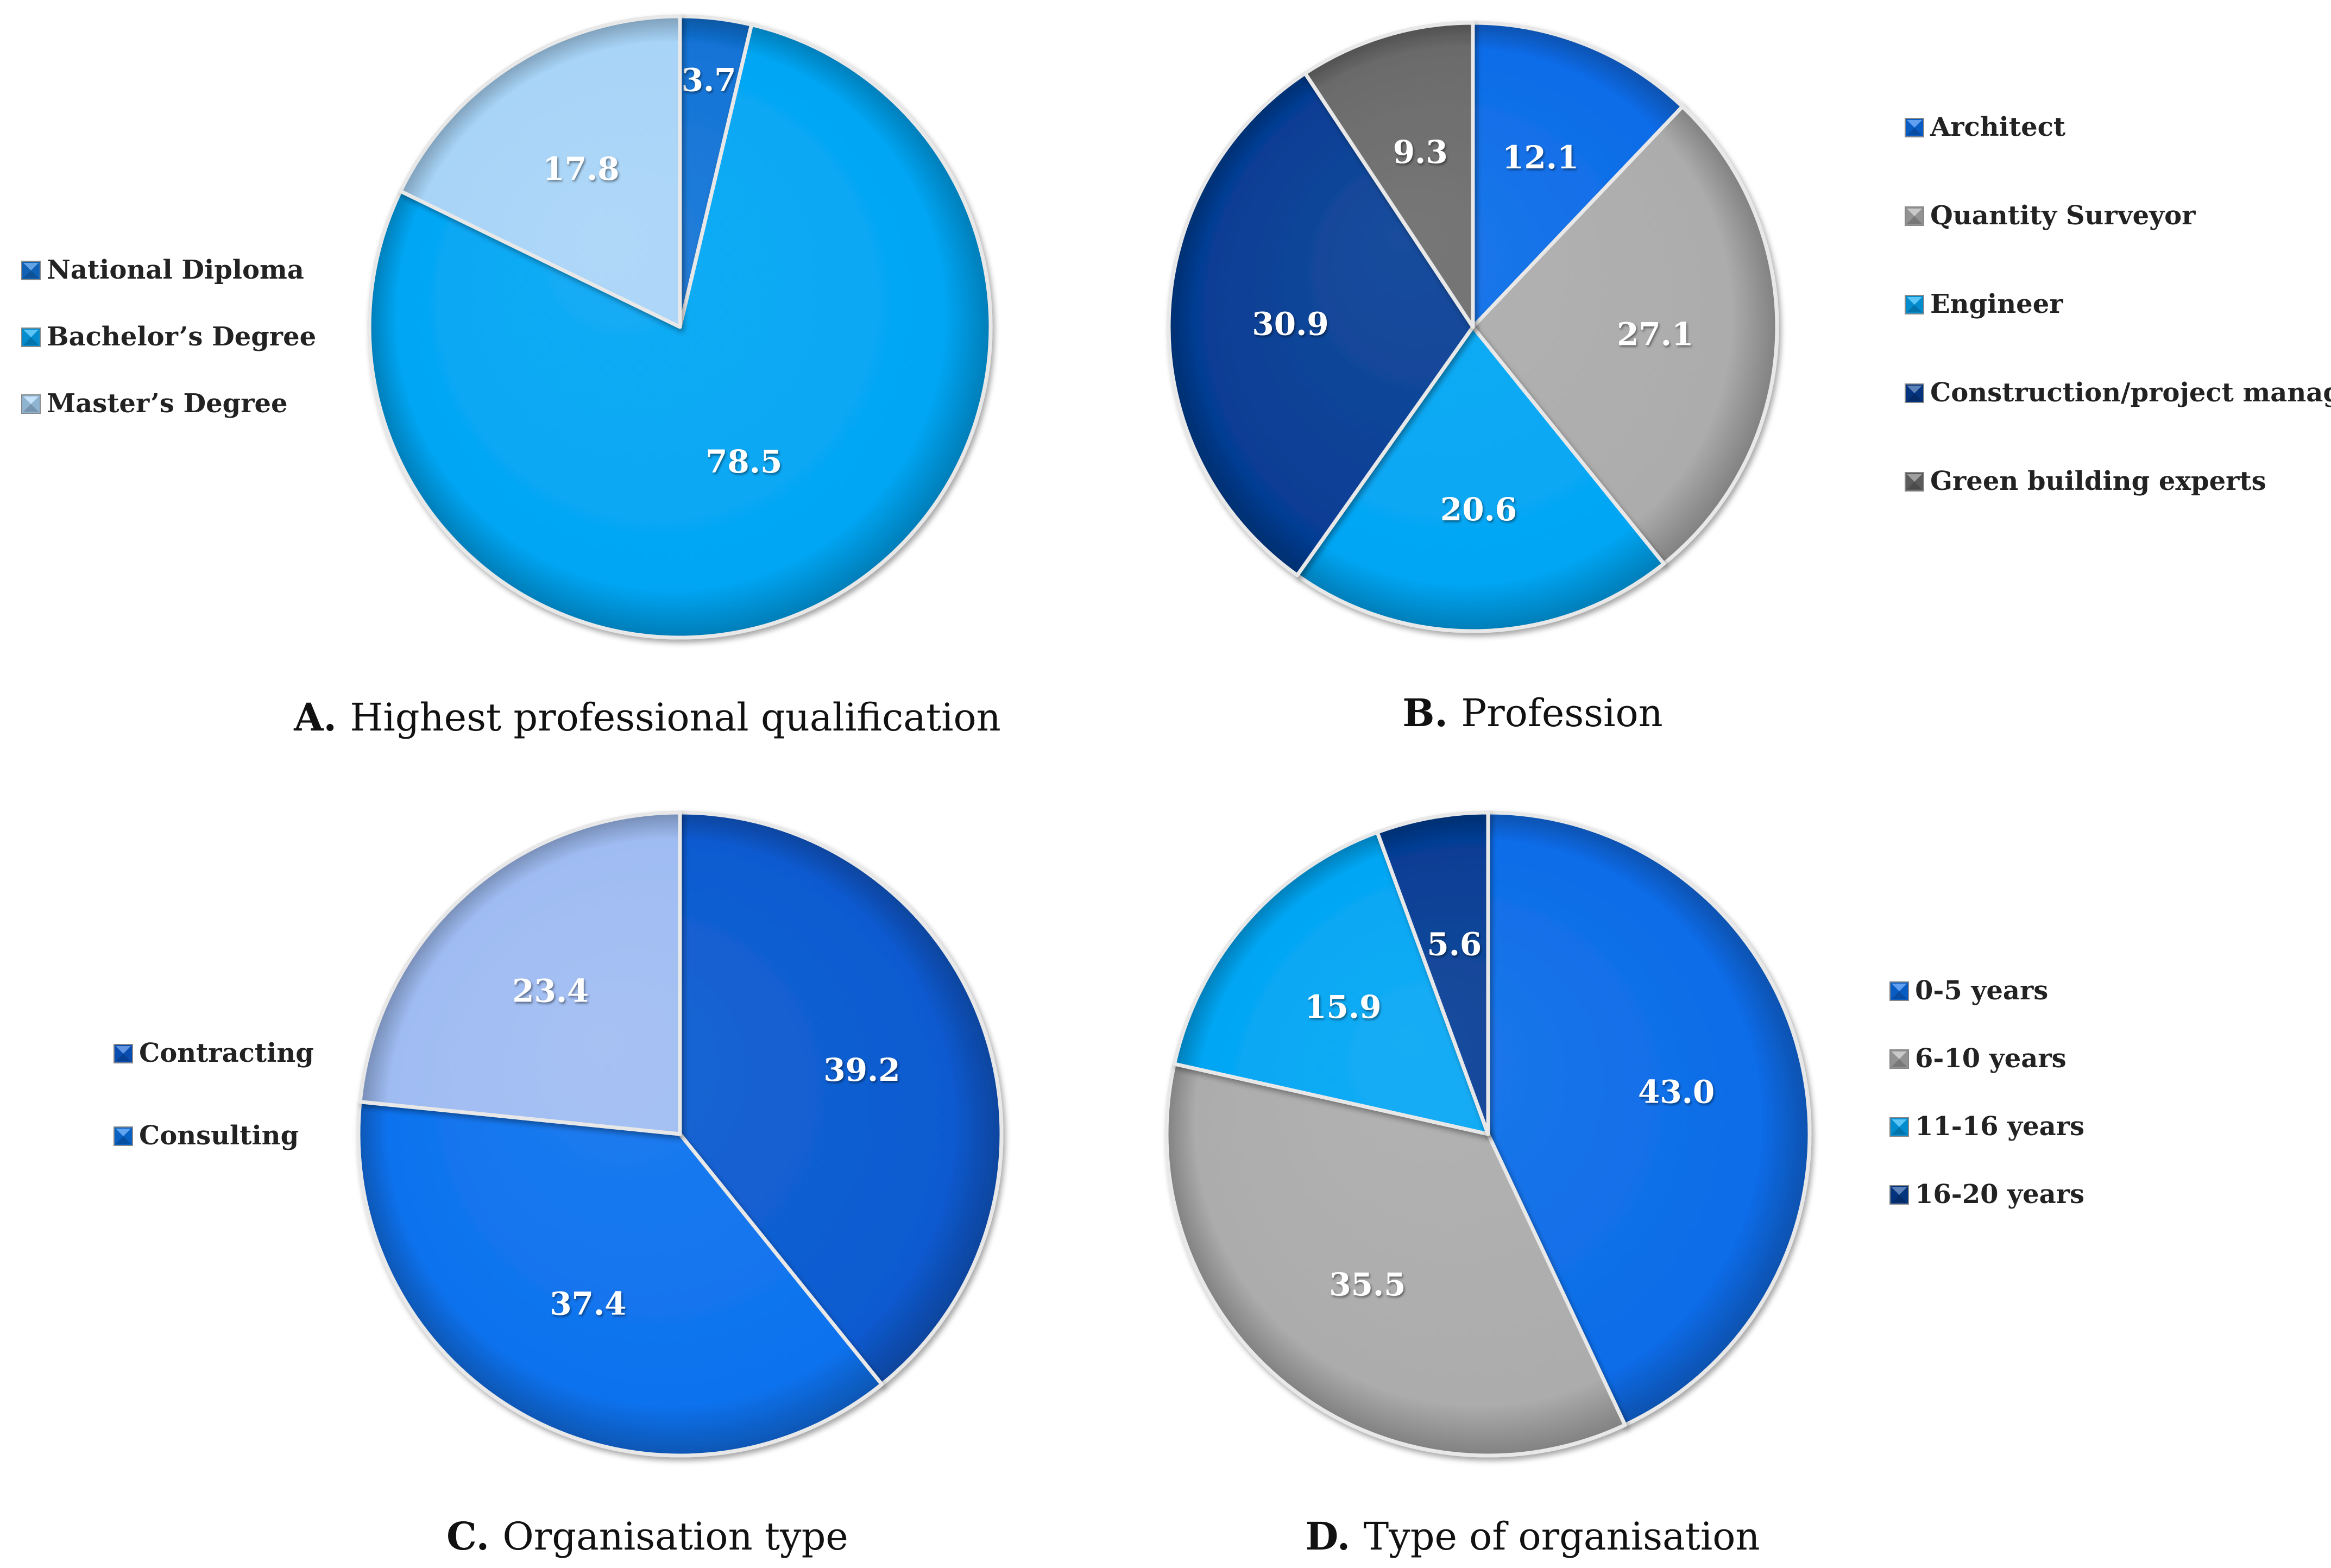  What do you see at coordinates (1395, 1260) in the screenshot?
I see `pie-slice-d-6-10-years` at bounding box center [1395, 1260].